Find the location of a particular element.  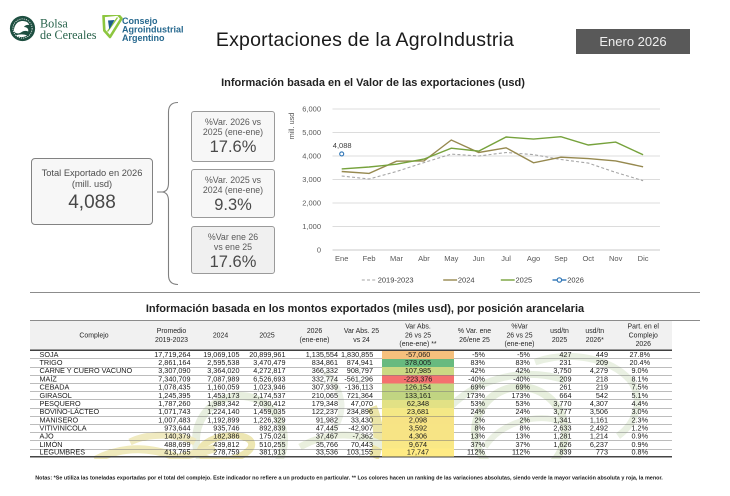

svg-text: de Cereales is located at coordinates (68, 35).